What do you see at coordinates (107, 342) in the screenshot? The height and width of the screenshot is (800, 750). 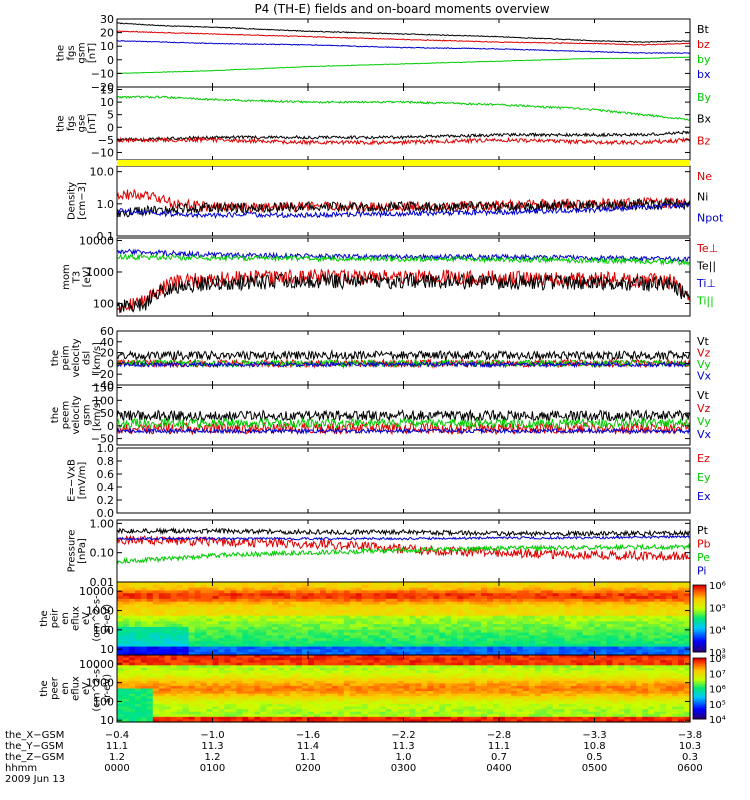 I see `y-tick-label: 40` at bounding box center [107, 342].